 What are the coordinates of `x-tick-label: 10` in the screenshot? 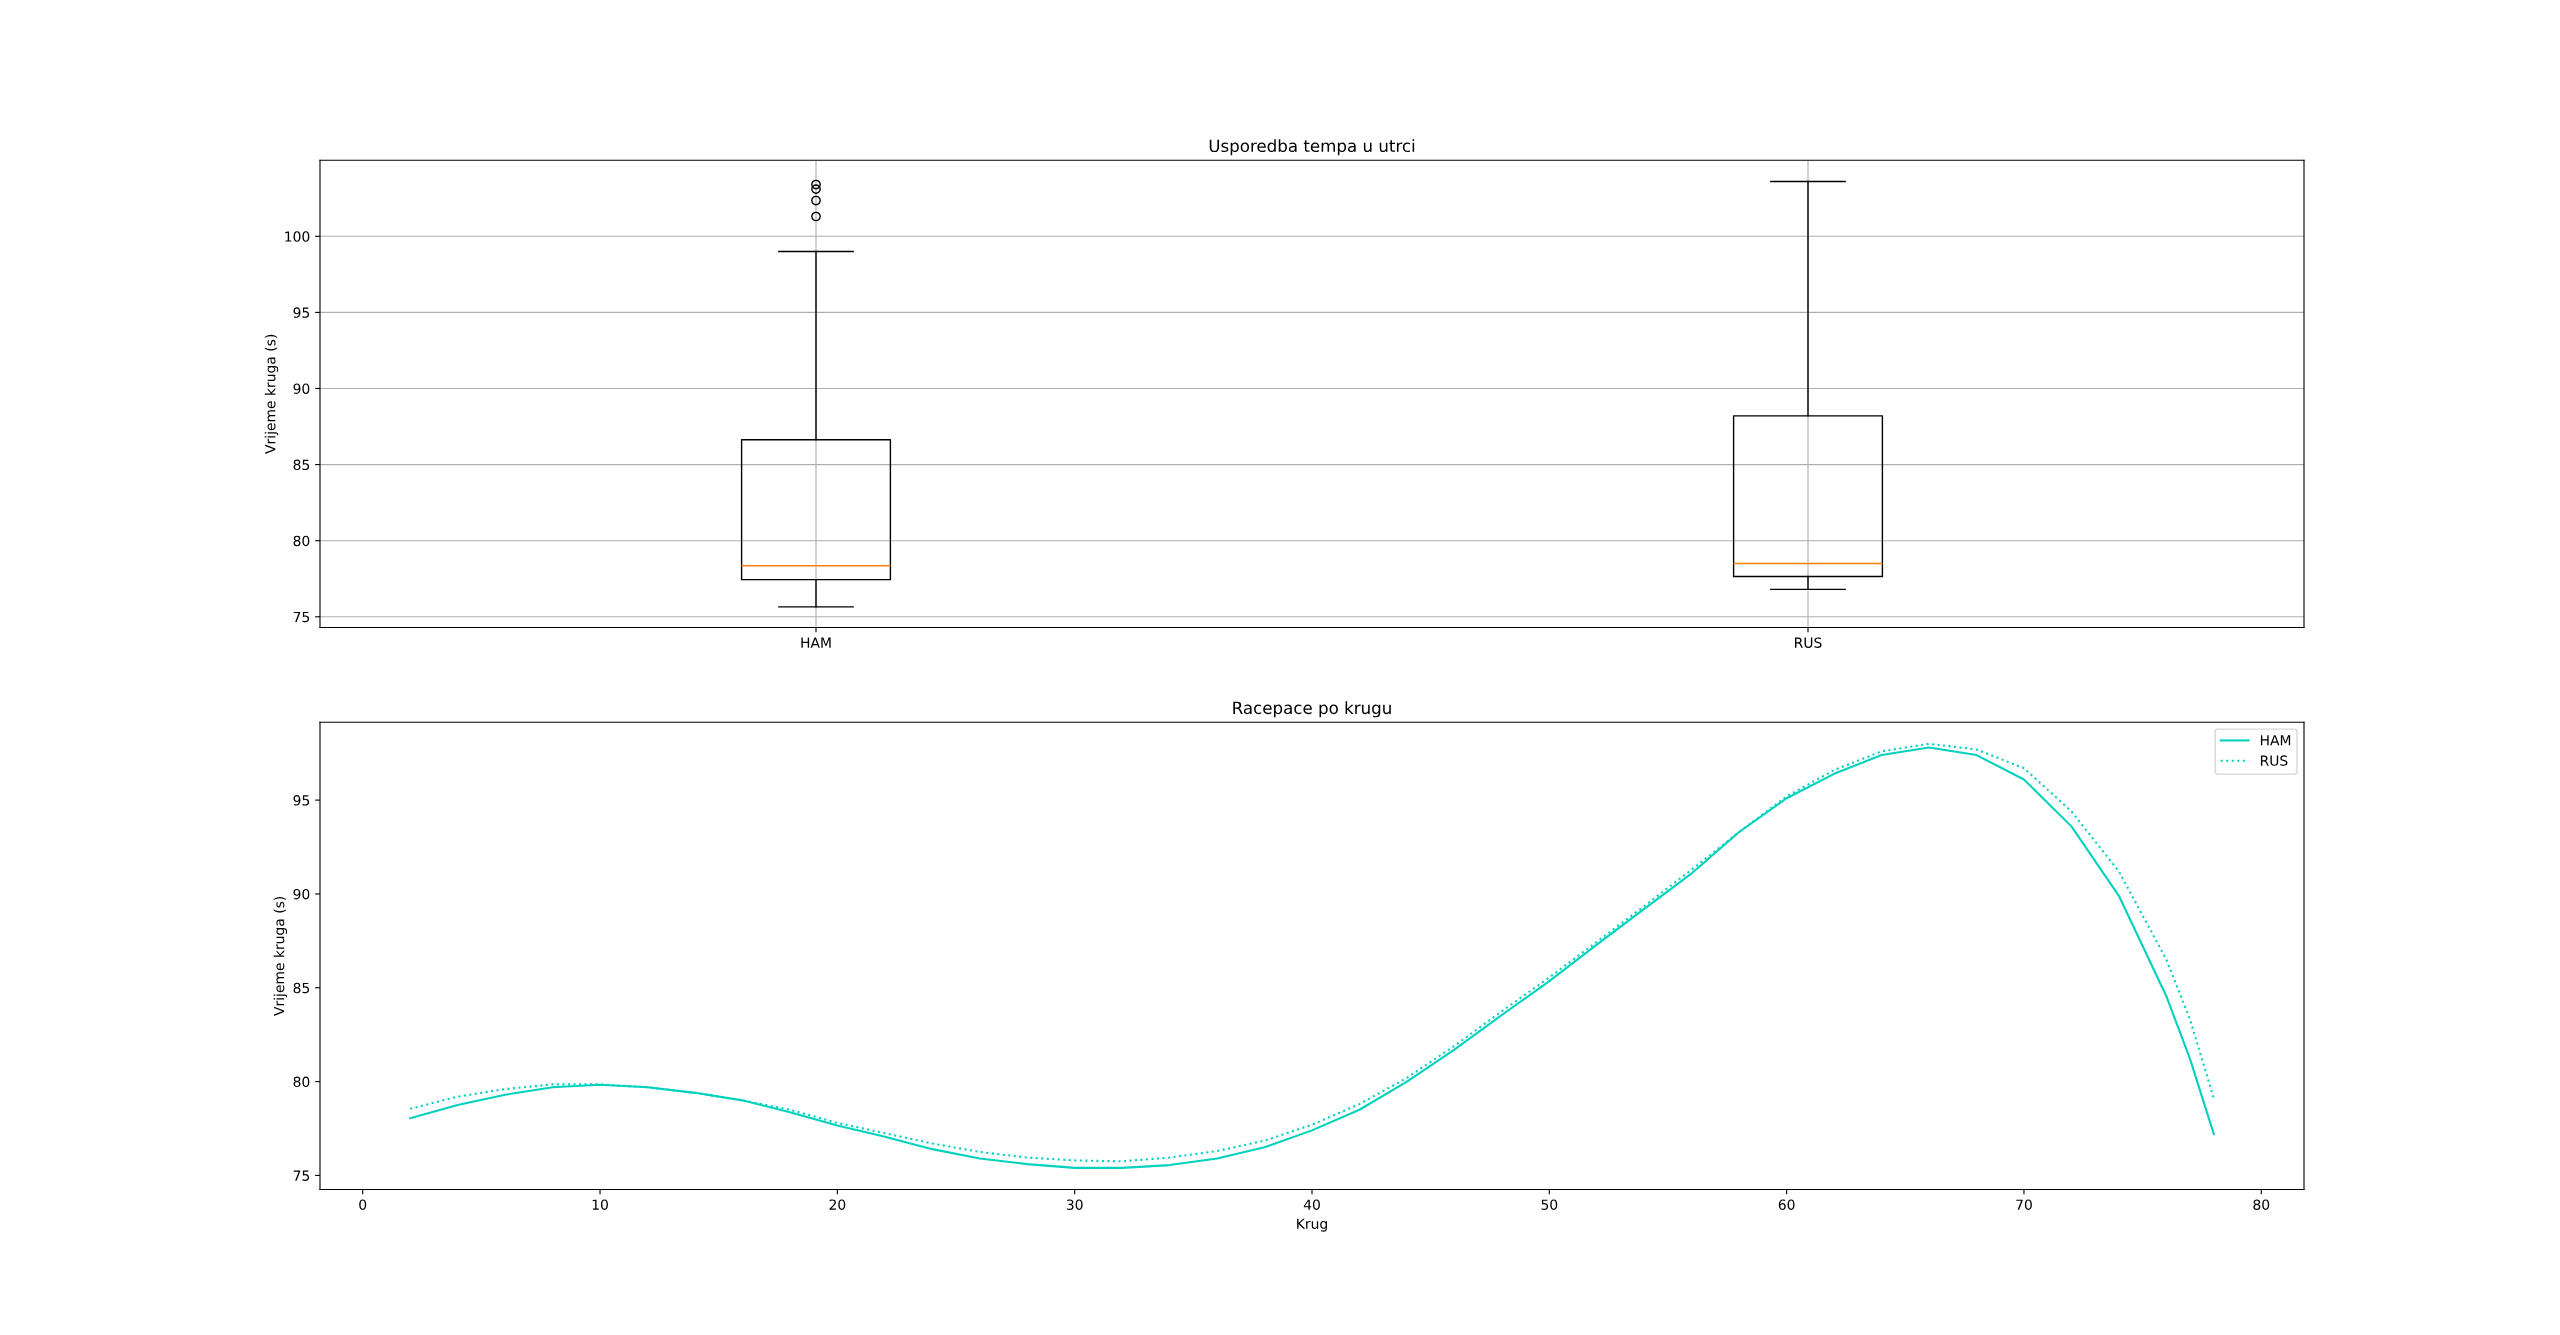 It's located at (600, 1204).